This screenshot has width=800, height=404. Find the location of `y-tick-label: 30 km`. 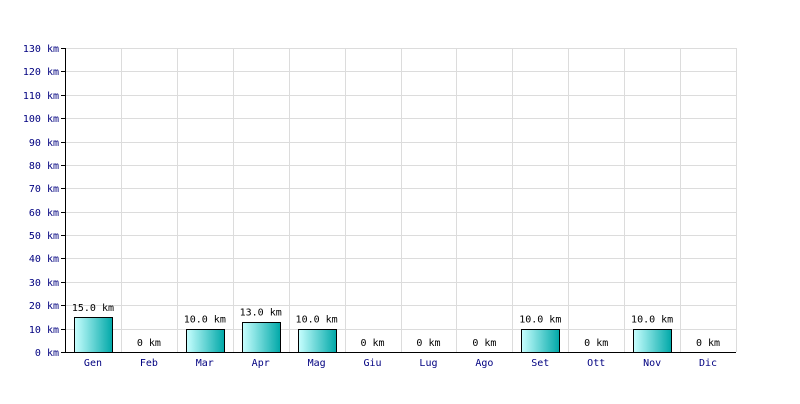

y-tick-label: 30 km is located at coordinates (44, 283).